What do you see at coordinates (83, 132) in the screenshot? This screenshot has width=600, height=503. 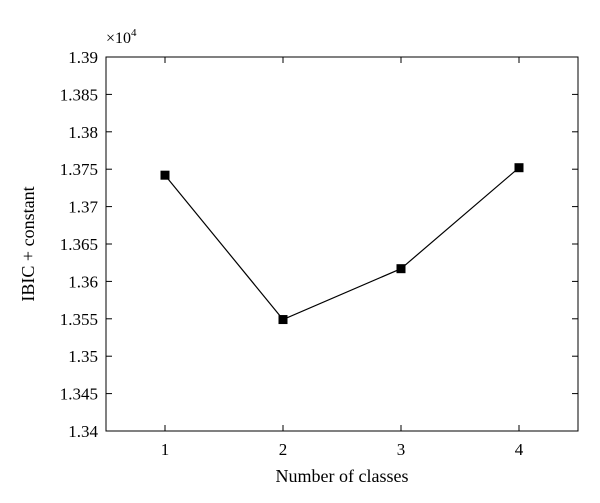 I see `y-tick-label: 1.38` at bounding box center [83, 132].